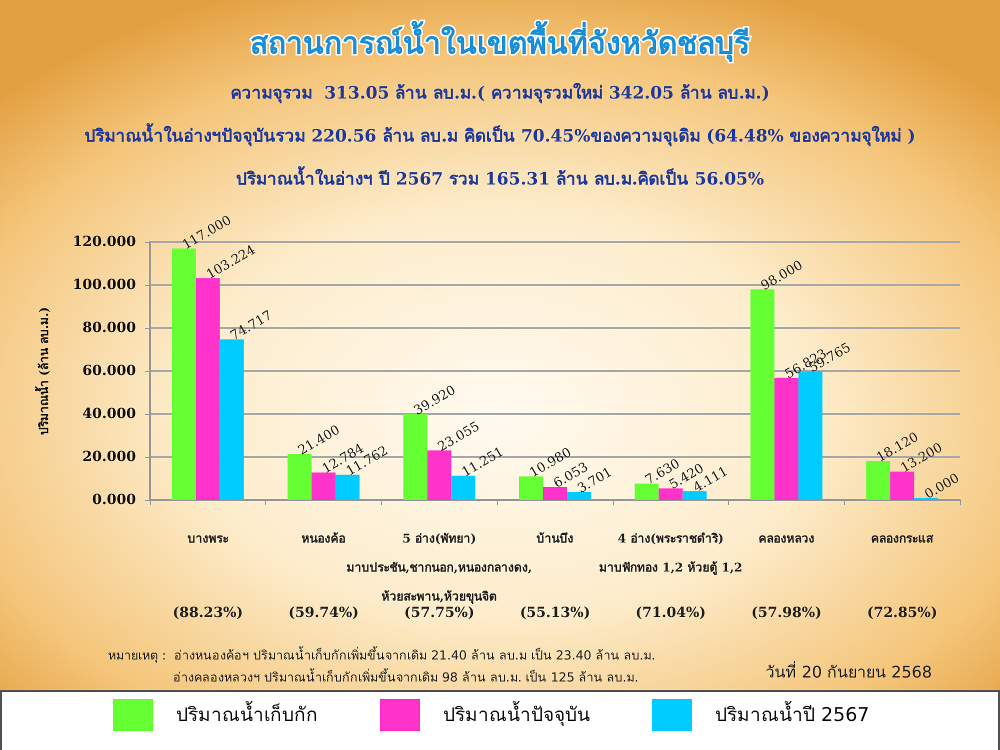 Image resolution: width=1000 pixels, height=750 pixels. Describe the element at coordinates (439, 568) in the screenshot. I see `category-label: 5 อ่าง(พัทยา) มาบประชัน,ชากนอก,หนองกลางดง, ห้วยสะพาน,ห้วยขุนจิต` at that location.